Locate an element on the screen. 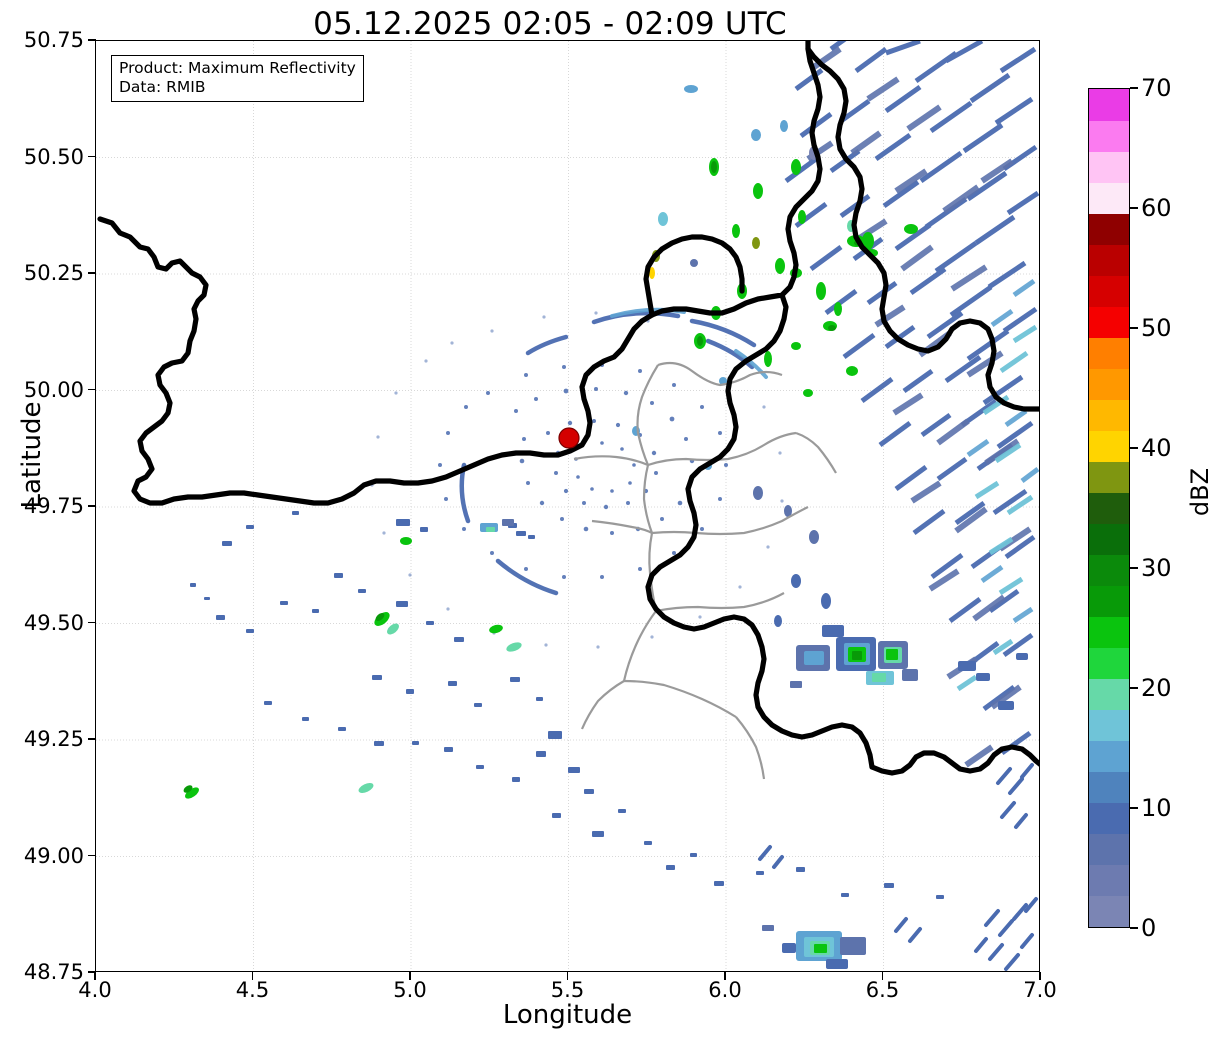 This screenshot has width=1219, height=1040. region-boundaries is located at coordinates (705, 570).